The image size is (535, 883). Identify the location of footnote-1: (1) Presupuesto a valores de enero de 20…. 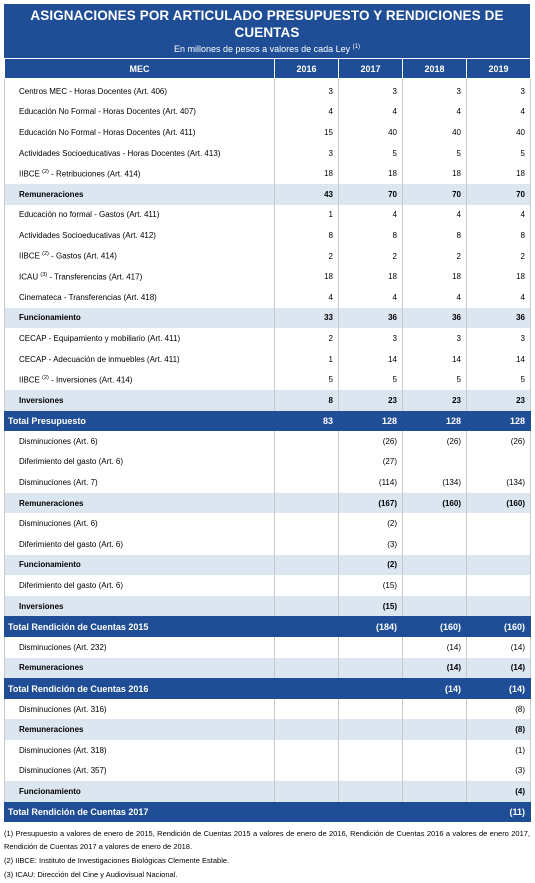
(267, 840).